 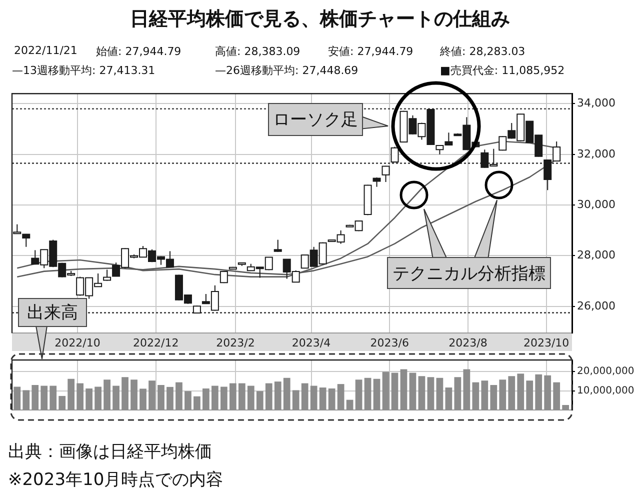 What do you see at coordinates (84, 70) in the screenshot?
I see `text: —13週移動平均: 27,413.31` at bounding box center [84, 70].